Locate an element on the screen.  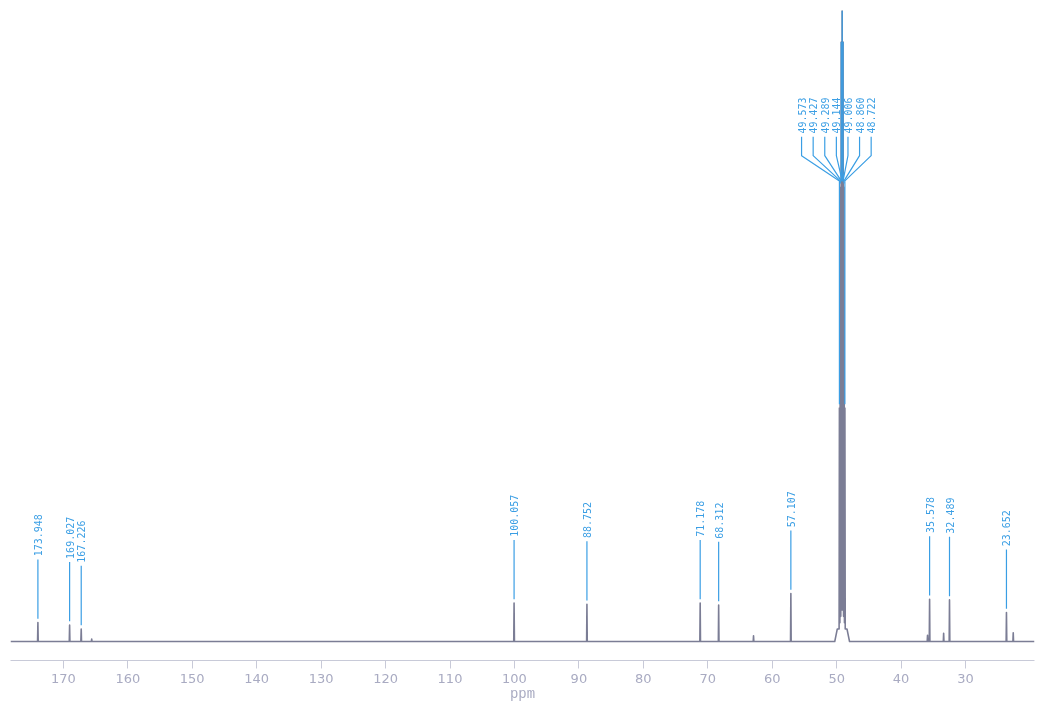
x-tick-label: 80 is located at coordinates (643, 678).